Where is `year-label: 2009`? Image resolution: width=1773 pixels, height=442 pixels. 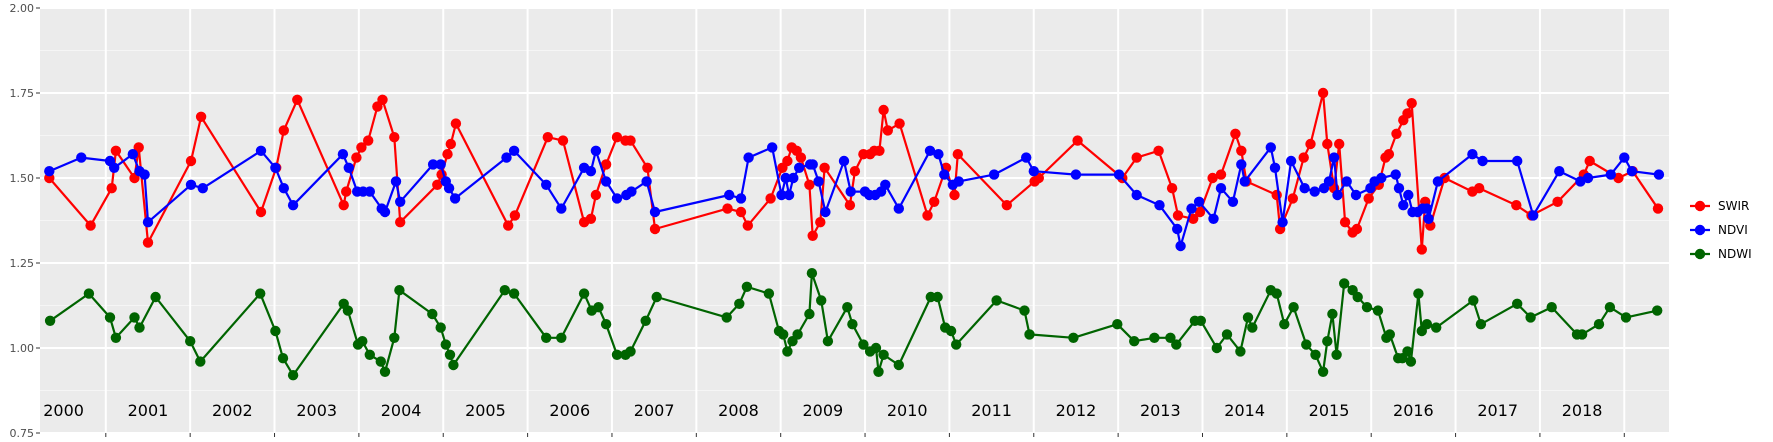 year-label: 2009 is located at coordinates (823, 410).